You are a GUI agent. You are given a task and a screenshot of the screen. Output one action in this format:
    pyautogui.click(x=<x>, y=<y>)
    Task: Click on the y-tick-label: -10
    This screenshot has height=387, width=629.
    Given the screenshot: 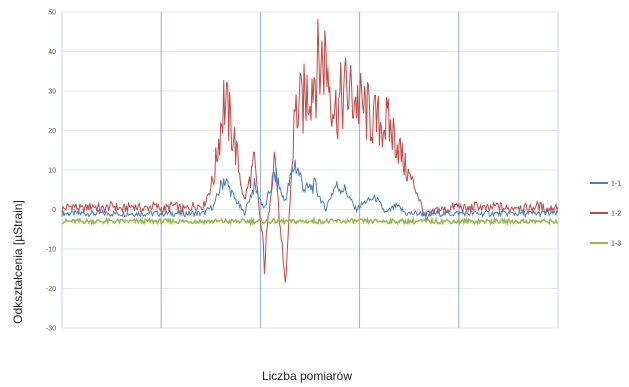 What is the action you would take?
    pyautogui.click(x=51, y=250)
    